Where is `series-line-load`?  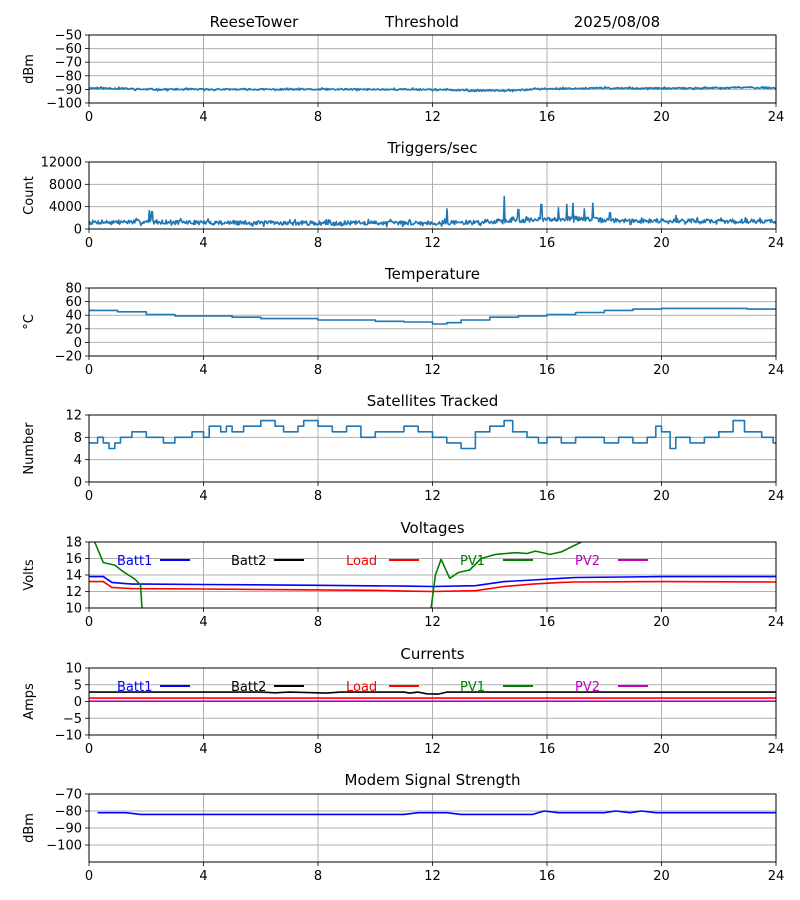
series-line-load is located at coordinates (432, 586).